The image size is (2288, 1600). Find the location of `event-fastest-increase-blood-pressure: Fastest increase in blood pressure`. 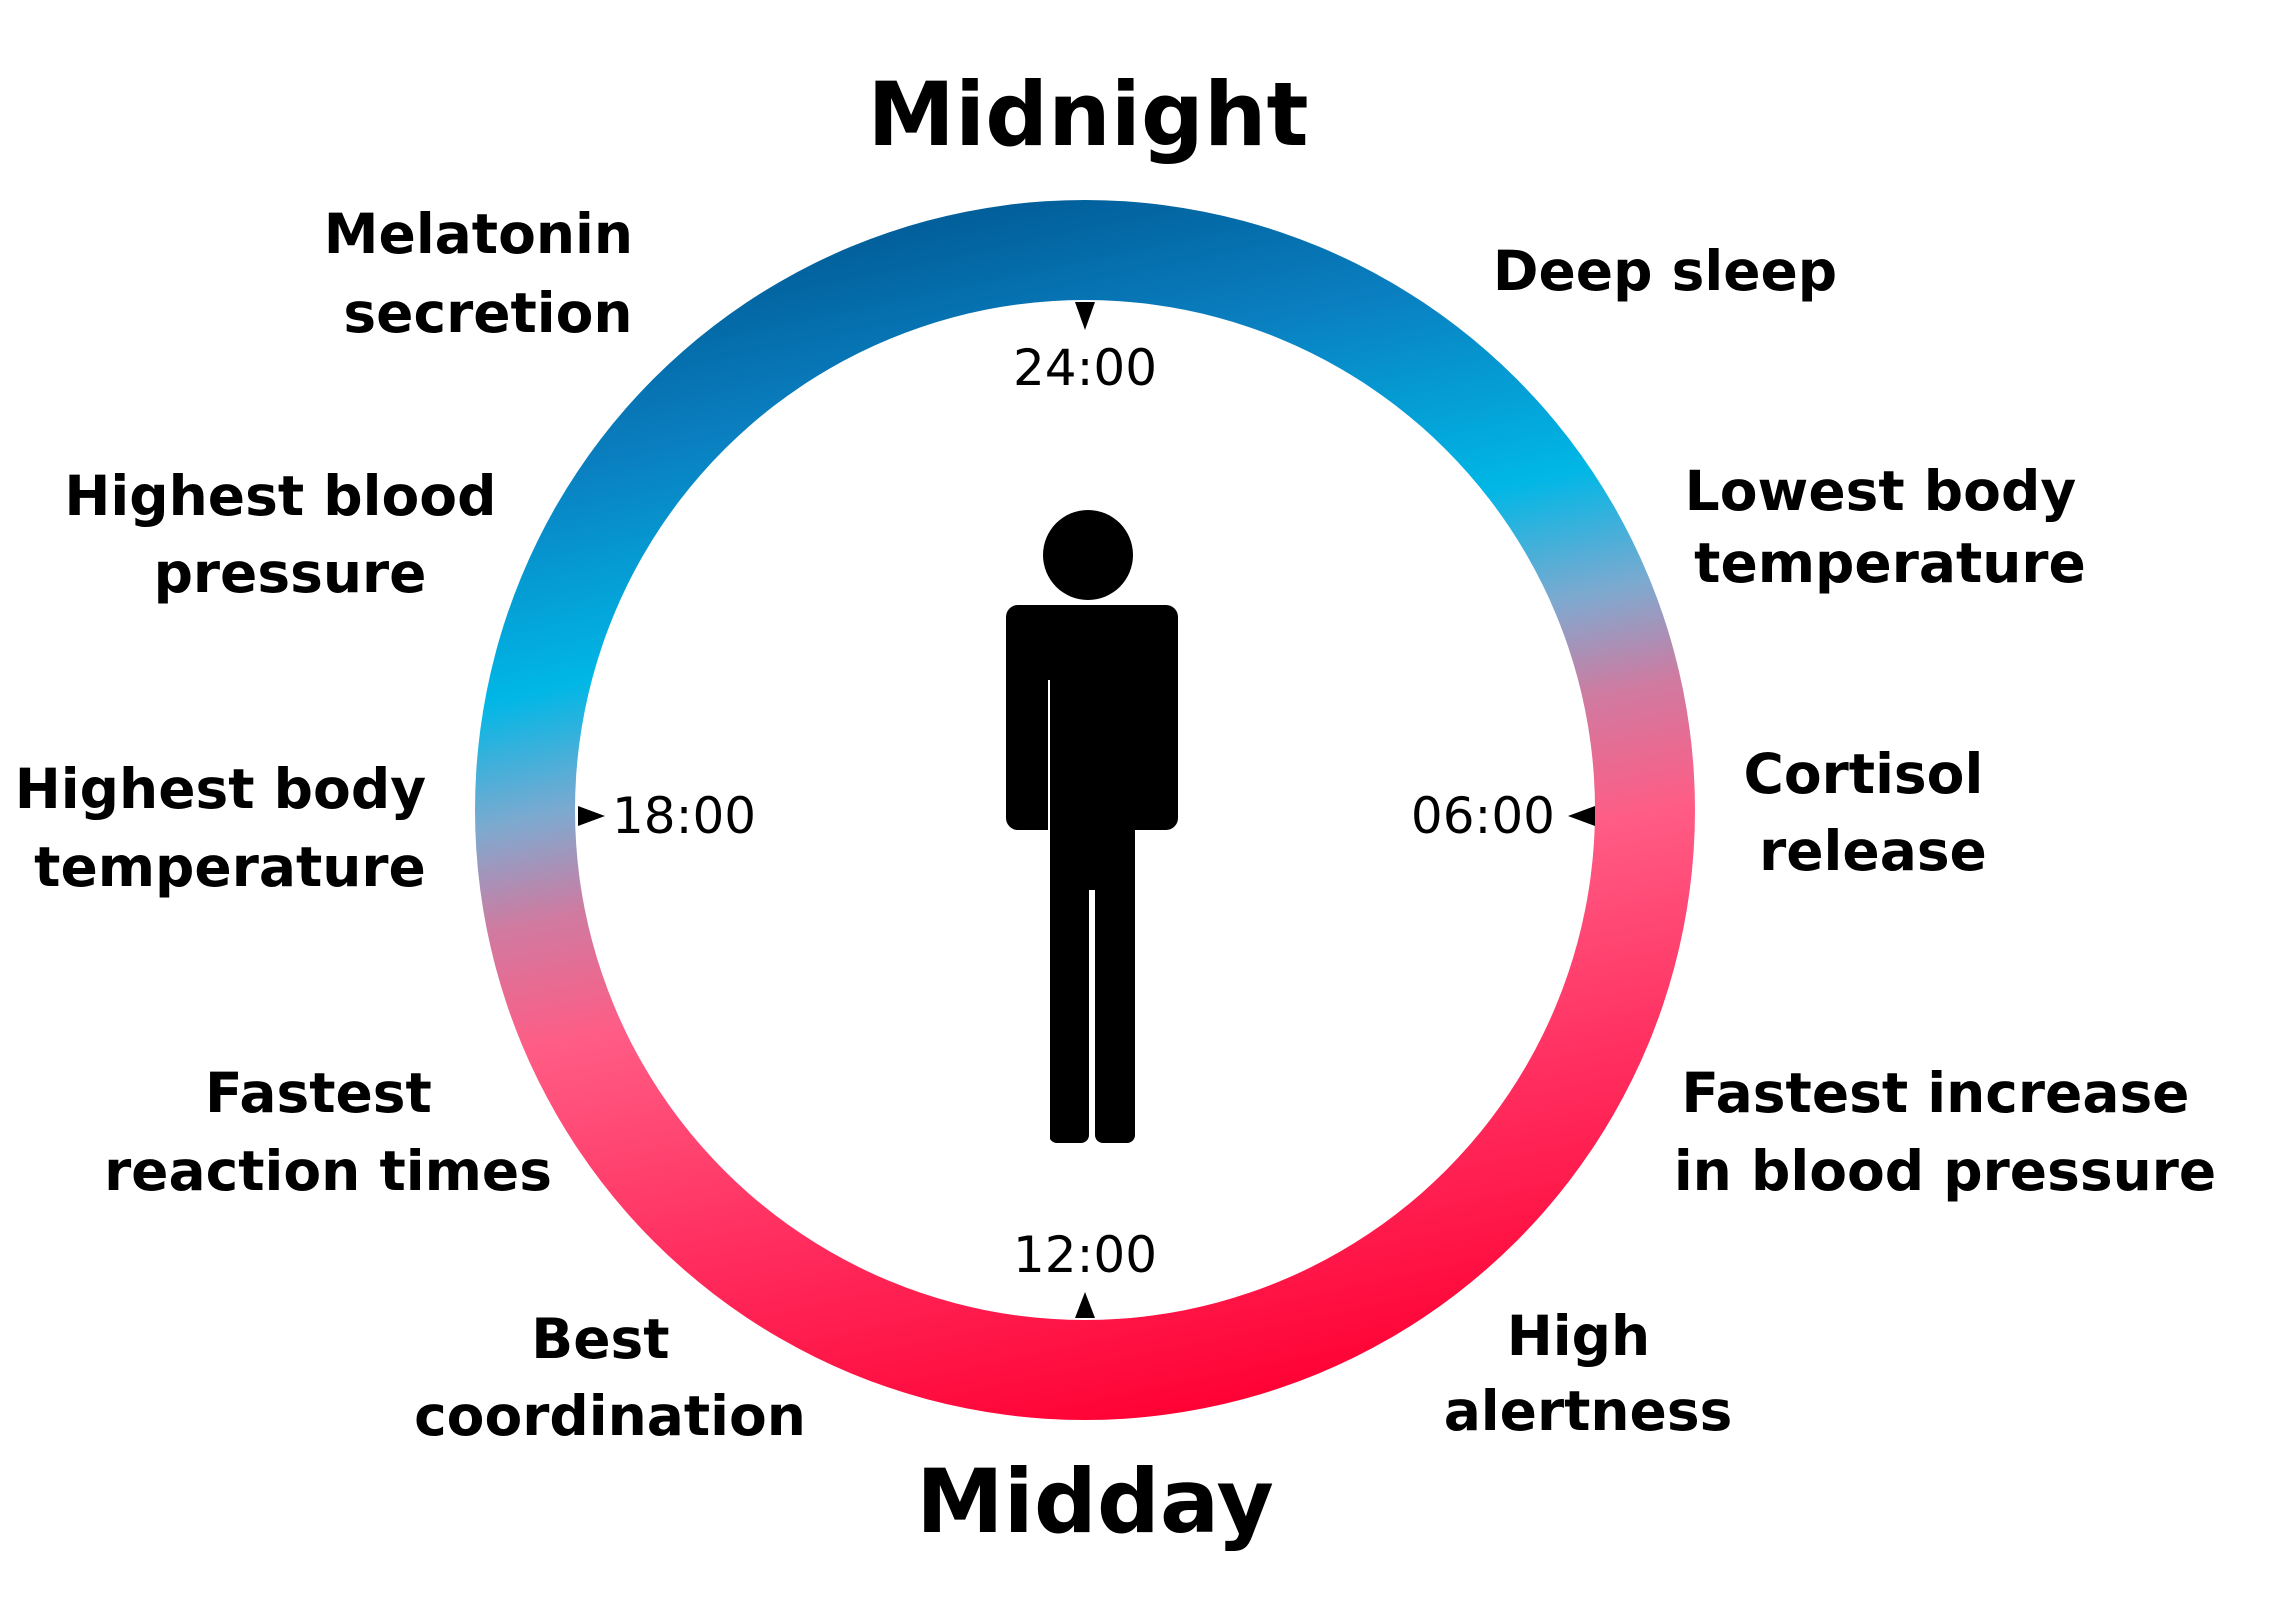

event-fastest-increase-blood-pressure: Fastest increase in blood pressure is located at coordinates (1945, 1132).